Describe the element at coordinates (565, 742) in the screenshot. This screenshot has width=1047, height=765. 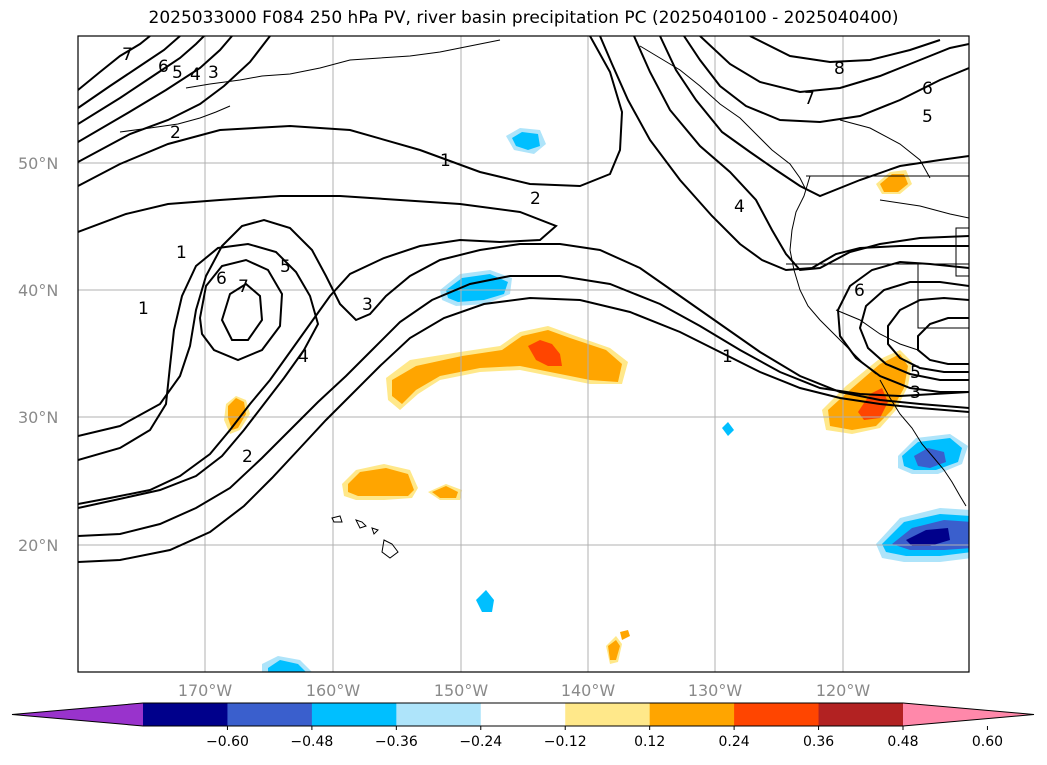
I see `colorbar-tick-label: −0.12` at that location.